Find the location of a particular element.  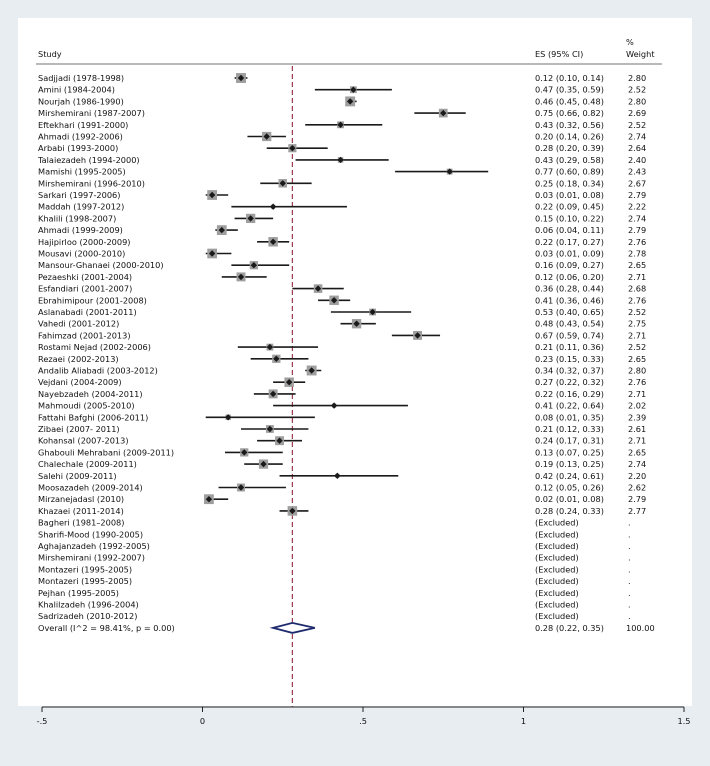

study-es-text: 0.48 (0.43, 0.54) is located at coordinates (569, 324).